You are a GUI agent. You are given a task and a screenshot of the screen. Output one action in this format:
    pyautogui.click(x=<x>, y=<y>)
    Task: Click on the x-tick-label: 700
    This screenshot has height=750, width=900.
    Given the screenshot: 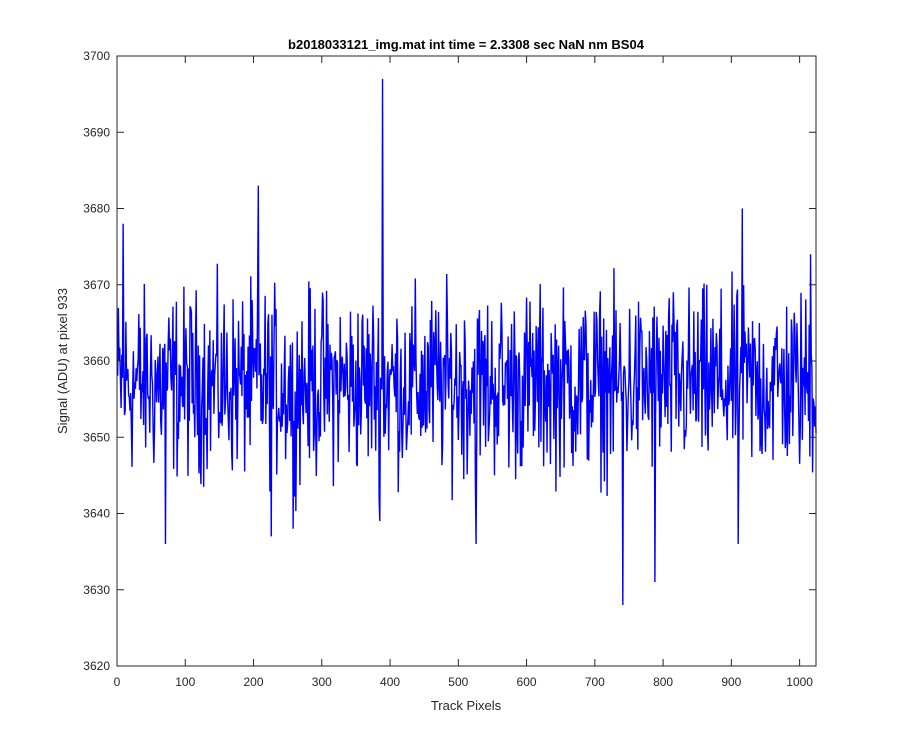 What is the action you would take?
    pyautogui.click(x=595, y=682)
    